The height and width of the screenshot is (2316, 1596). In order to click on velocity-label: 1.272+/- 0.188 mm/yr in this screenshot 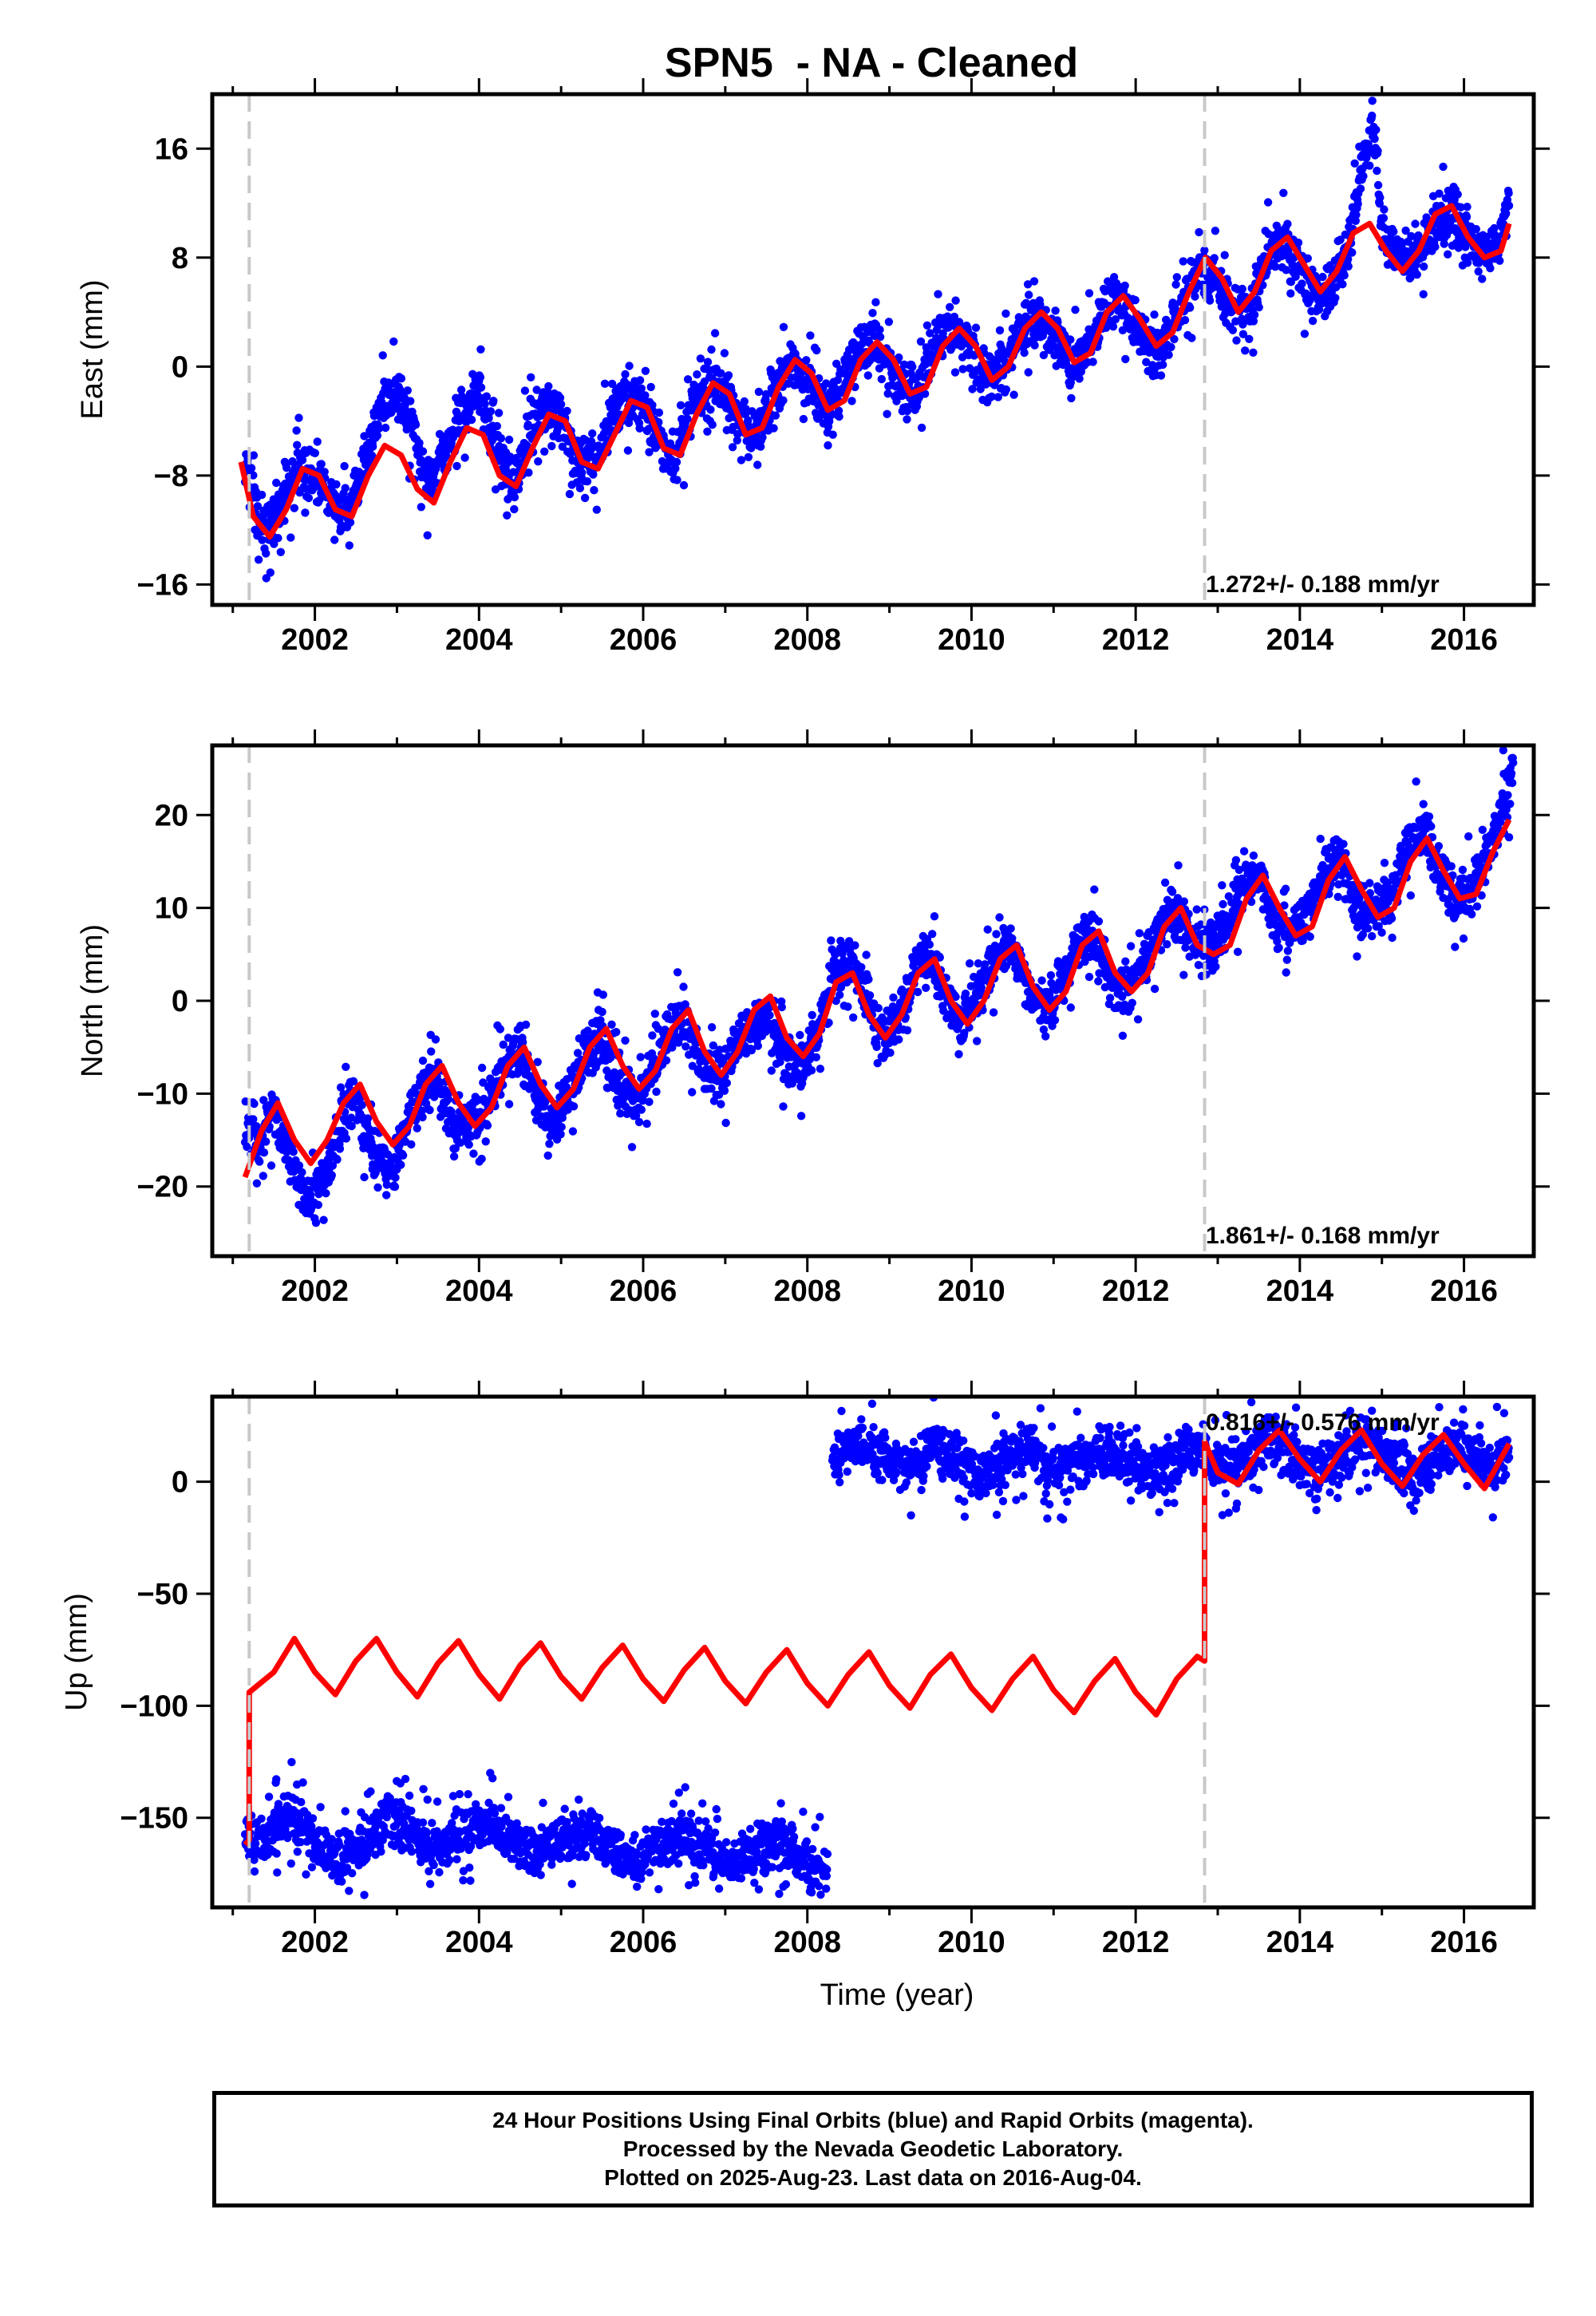, I will do `click(1323, 584)`.